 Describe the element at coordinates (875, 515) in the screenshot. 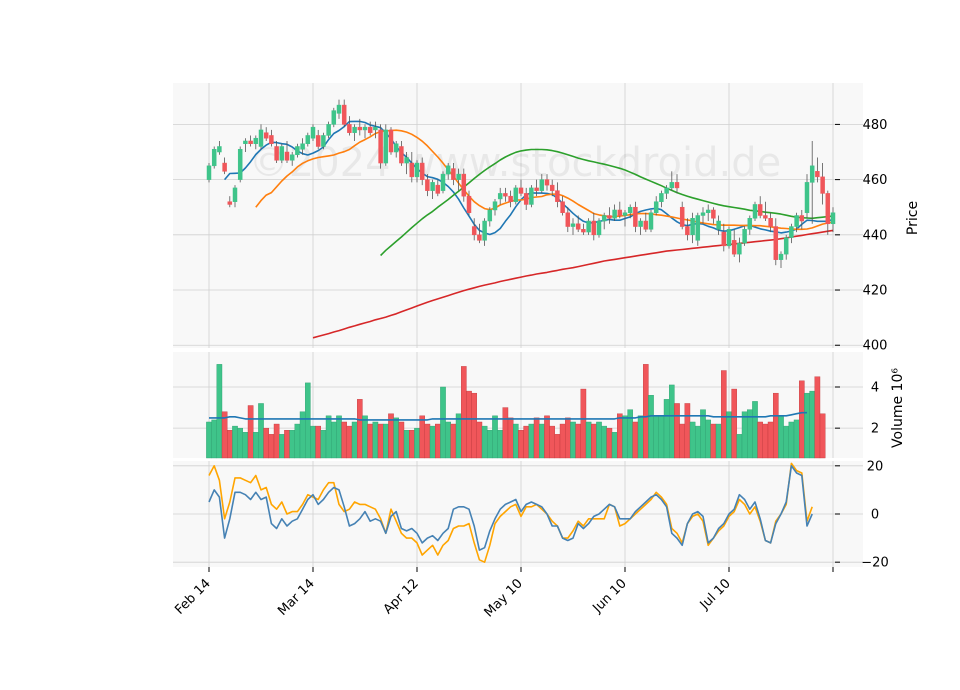

I see `y-tick-label: 0` at that location.